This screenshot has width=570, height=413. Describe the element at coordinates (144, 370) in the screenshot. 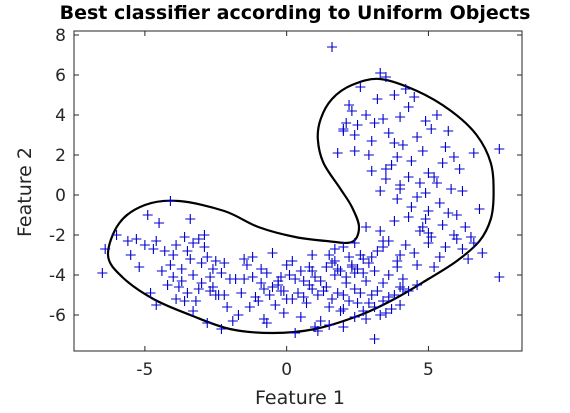

I see `x-tick-label: -5` at that location.